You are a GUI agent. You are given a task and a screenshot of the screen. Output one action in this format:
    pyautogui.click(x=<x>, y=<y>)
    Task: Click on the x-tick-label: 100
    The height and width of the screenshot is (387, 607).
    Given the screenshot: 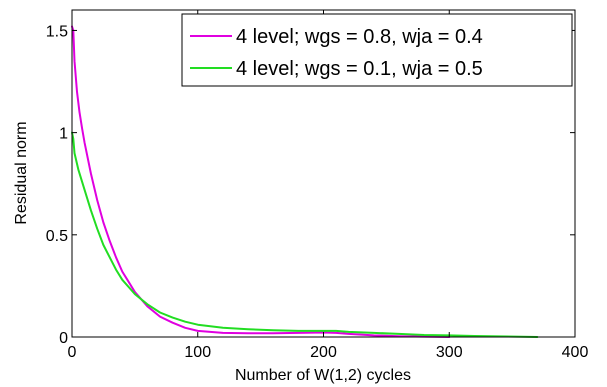 What is the action you would take?
    pyautogui.click(x=197, y=352)
    